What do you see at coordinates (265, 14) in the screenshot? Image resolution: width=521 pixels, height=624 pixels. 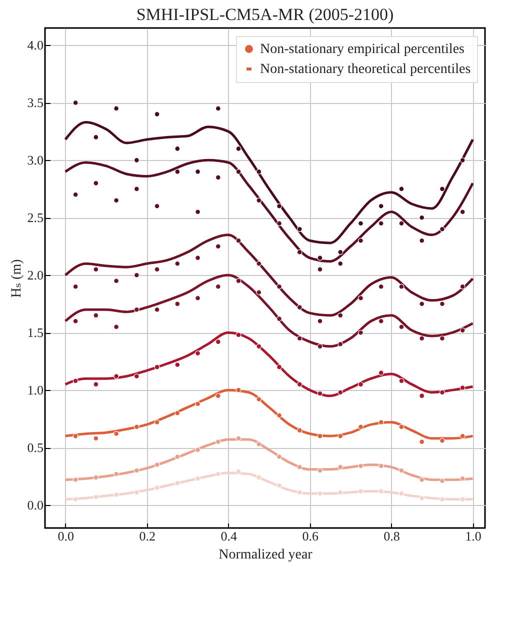 I see `chart-title: SMHI-IPSL-CM5A-MR (2005-2100)` at bounding box center [265, 14].